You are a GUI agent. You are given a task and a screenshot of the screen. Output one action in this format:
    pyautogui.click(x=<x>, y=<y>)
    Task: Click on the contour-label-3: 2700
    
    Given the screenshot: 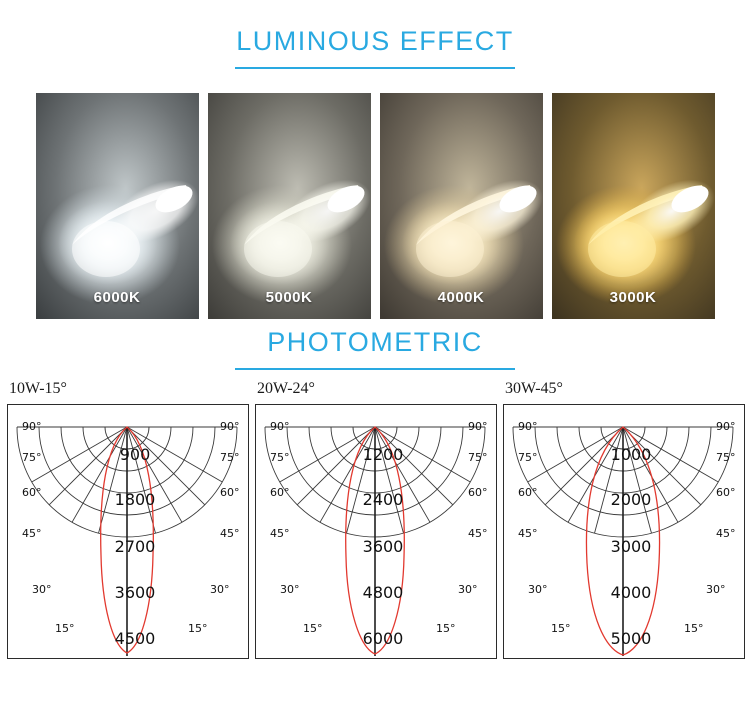 What is the action you would take?
    pyautogui.click(x=135, y=546)
    